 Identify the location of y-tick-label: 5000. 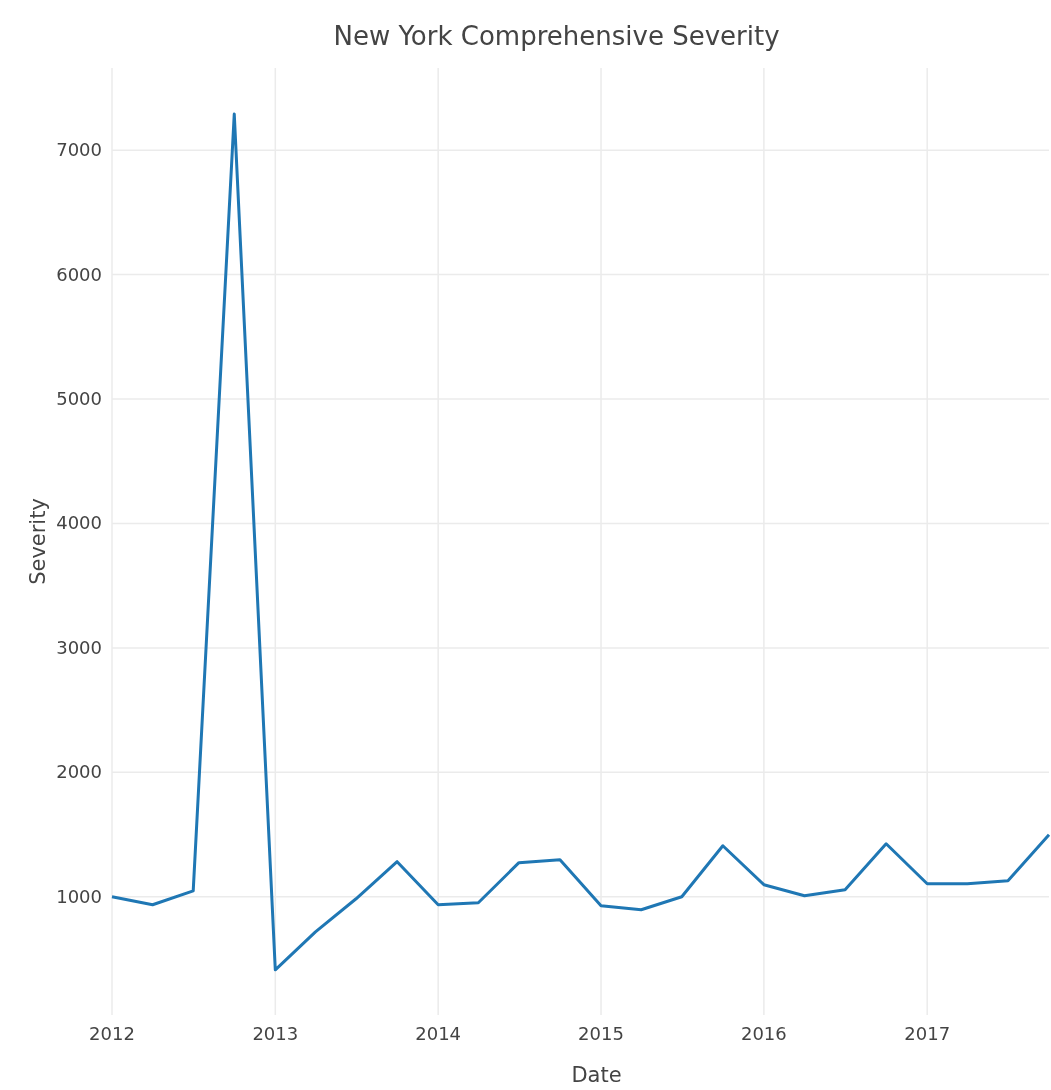
(79, 399).